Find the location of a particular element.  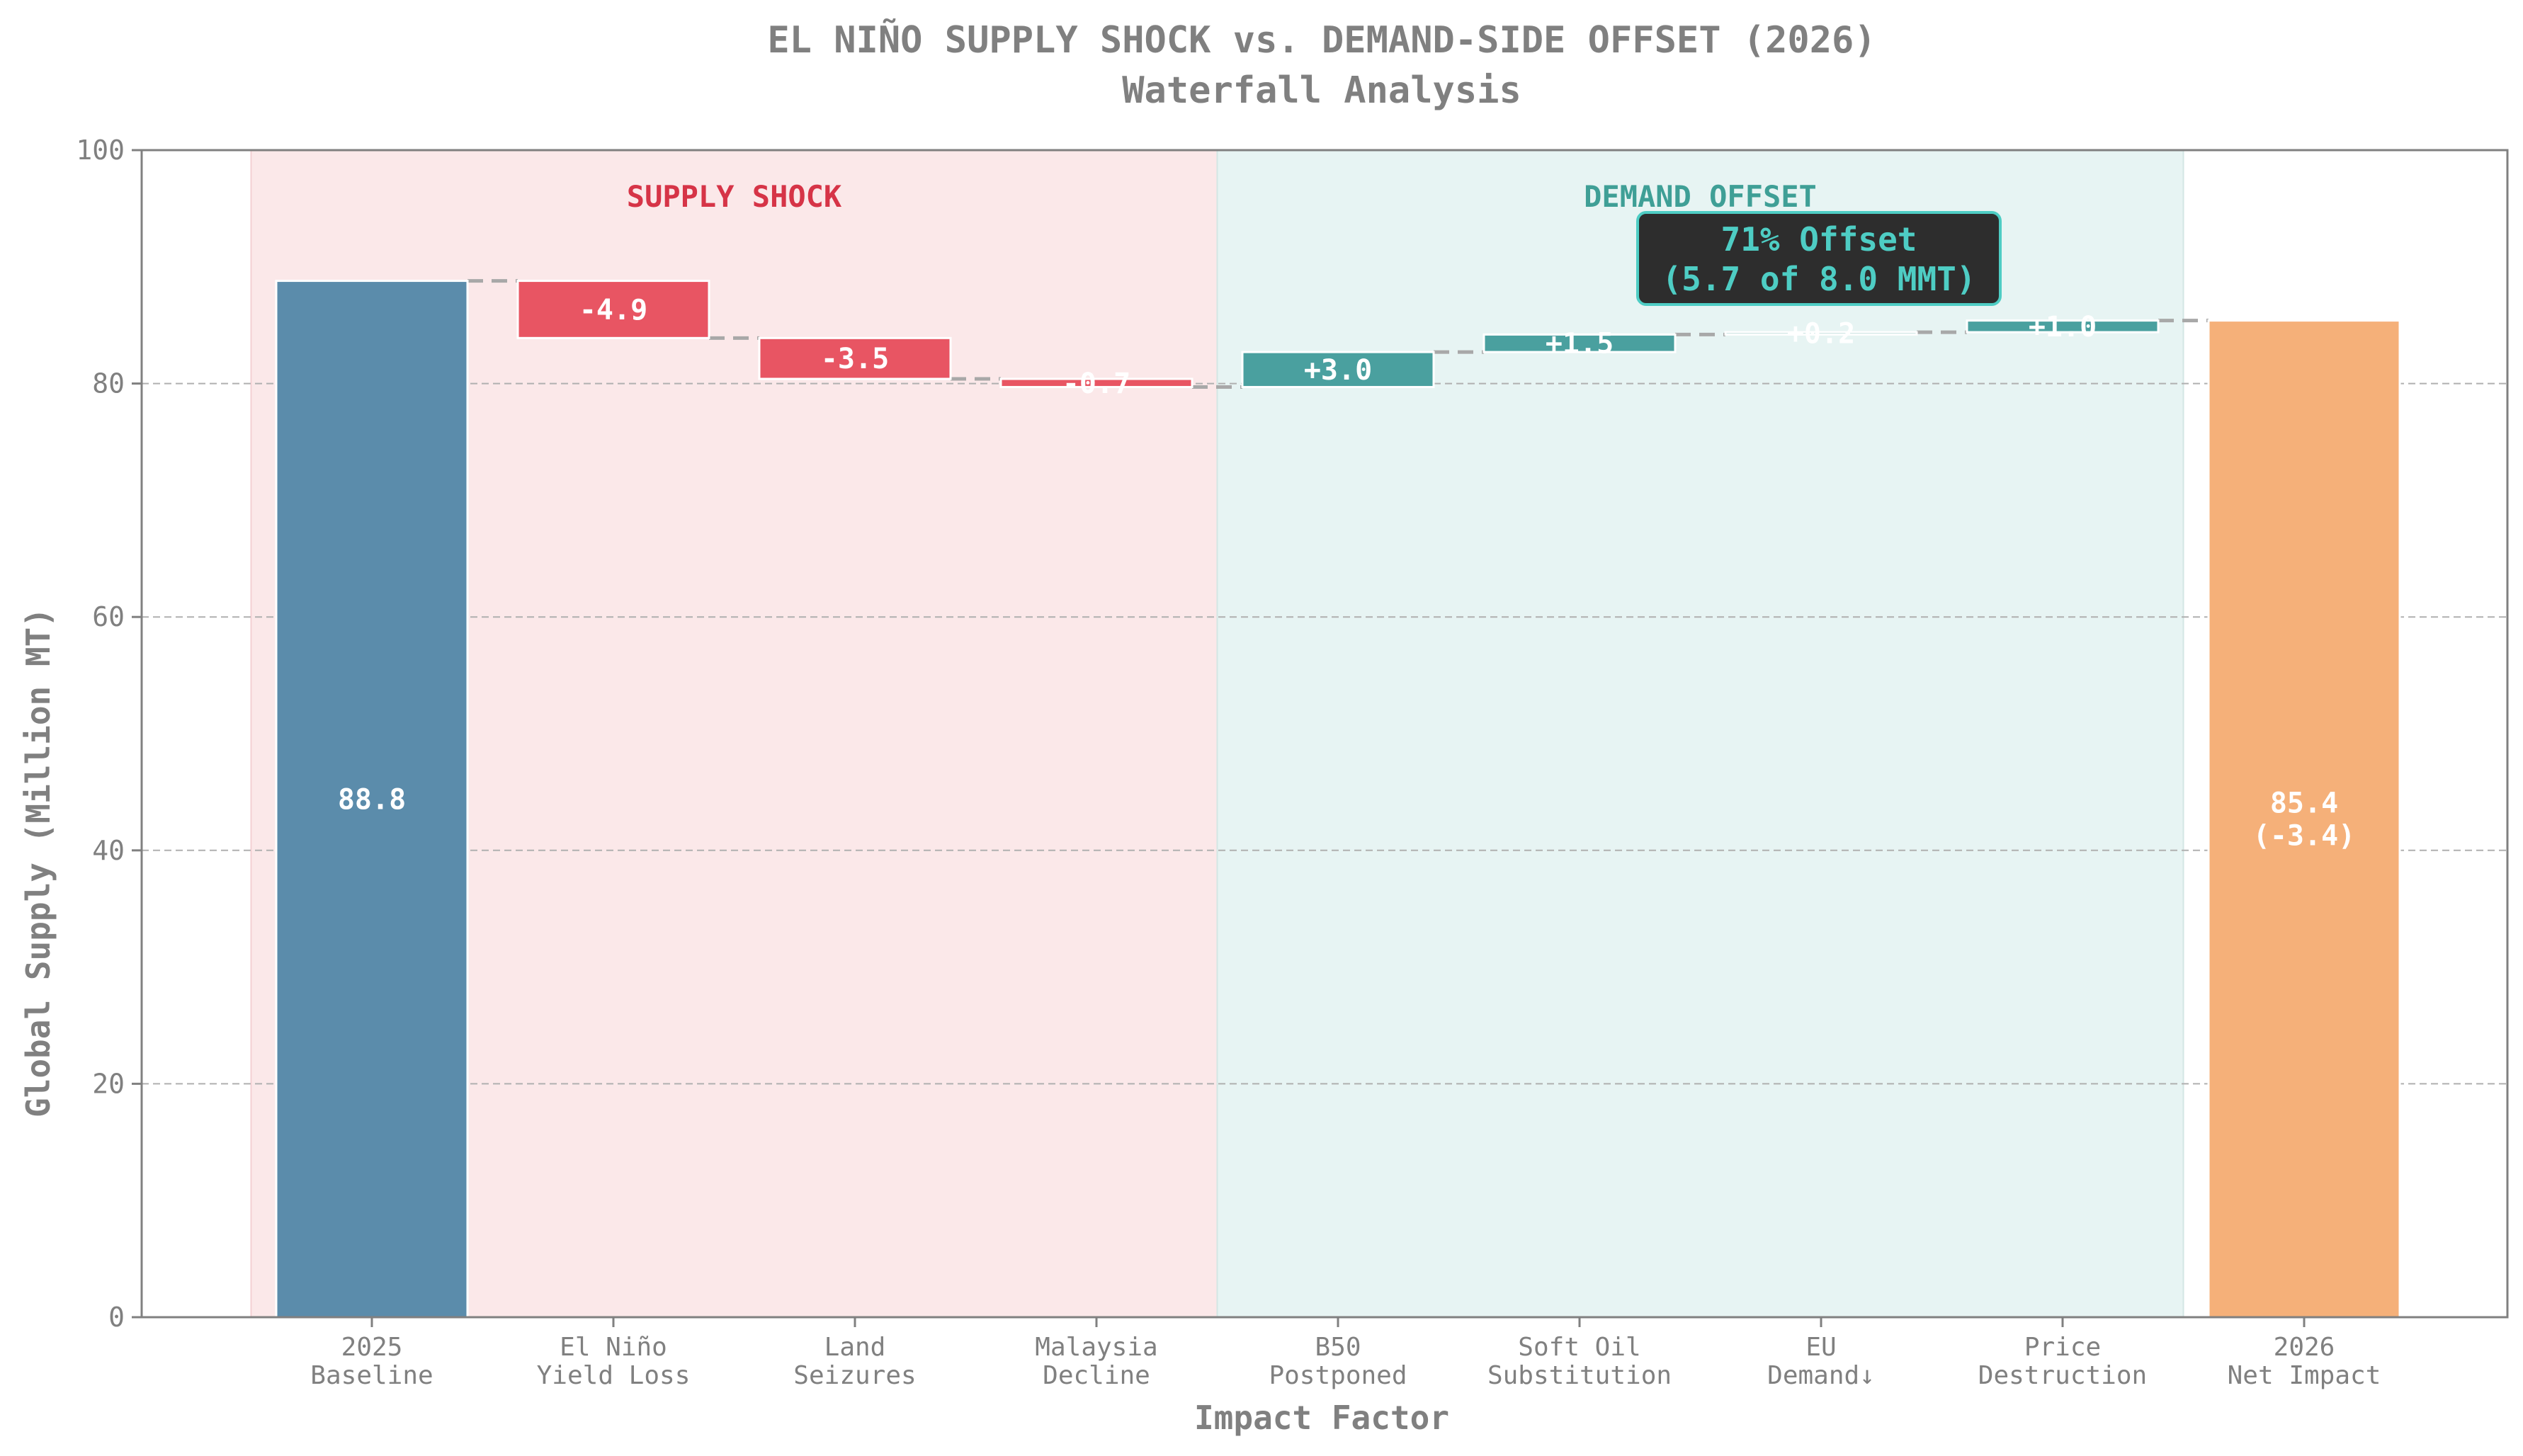

x-tick-label-5-1: Substitution is located at coordinates (1579, 1375).